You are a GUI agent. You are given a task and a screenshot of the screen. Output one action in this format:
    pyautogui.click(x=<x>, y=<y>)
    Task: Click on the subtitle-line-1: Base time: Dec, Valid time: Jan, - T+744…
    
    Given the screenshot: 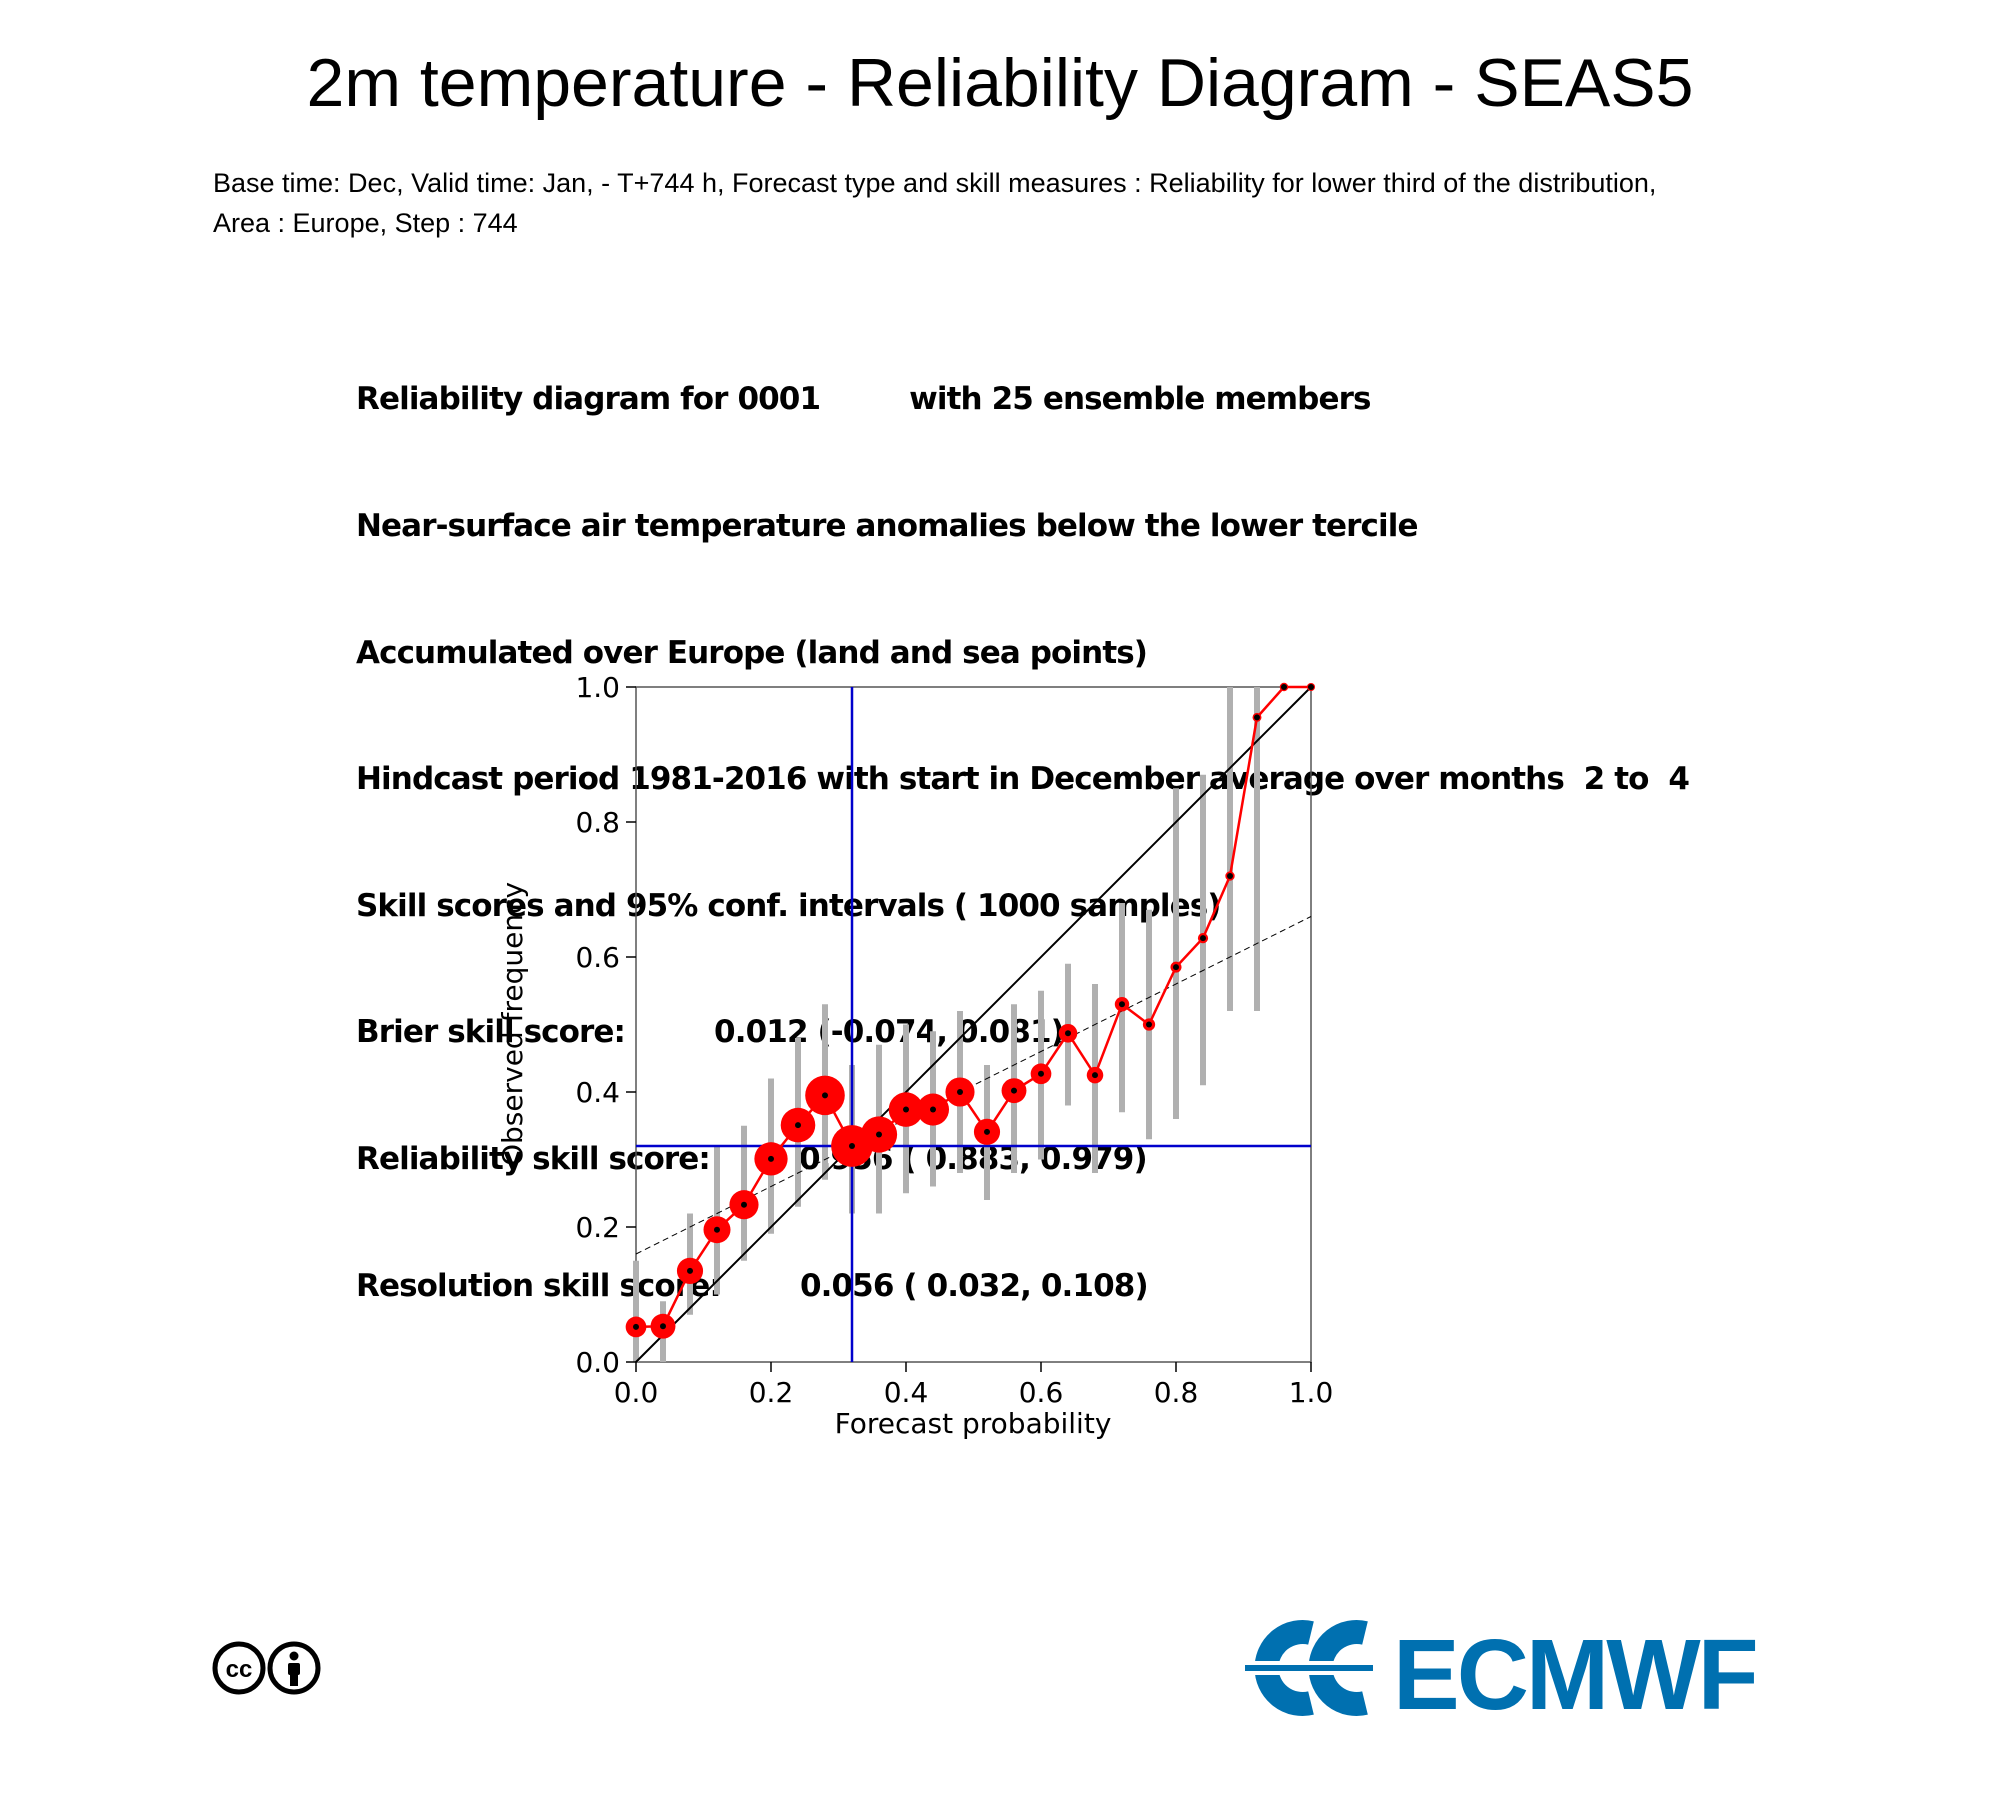 What is the action you would take?
    pyautogui.click(x=935, y=183)
    